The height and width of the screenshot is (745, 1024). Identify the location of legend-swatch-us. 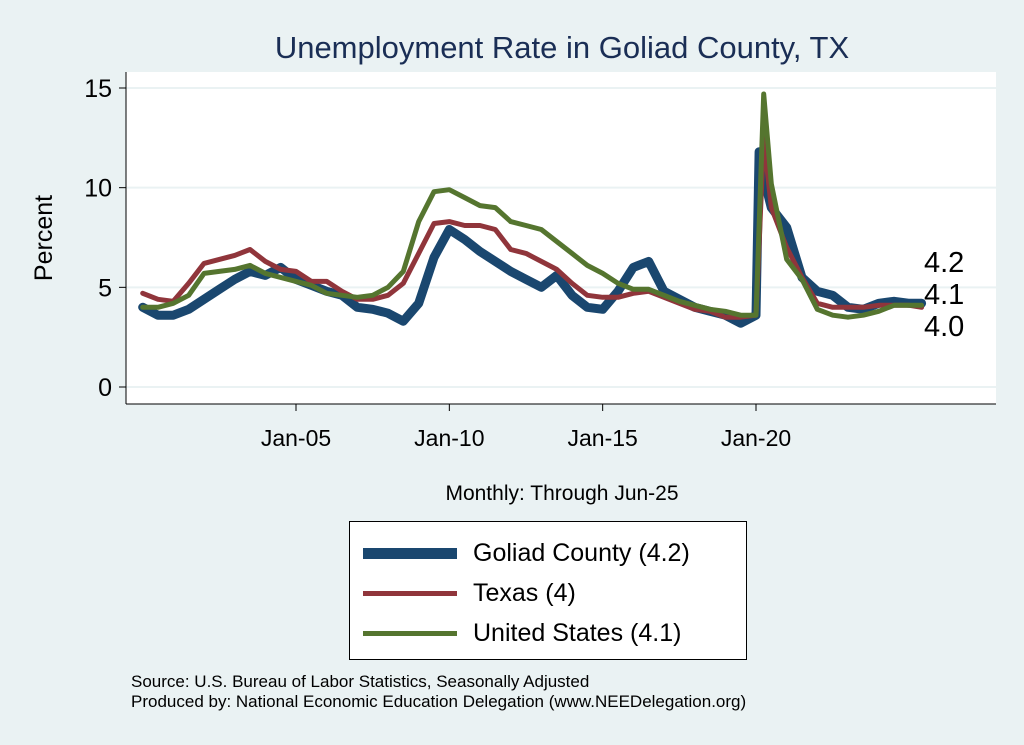
(410, 633).